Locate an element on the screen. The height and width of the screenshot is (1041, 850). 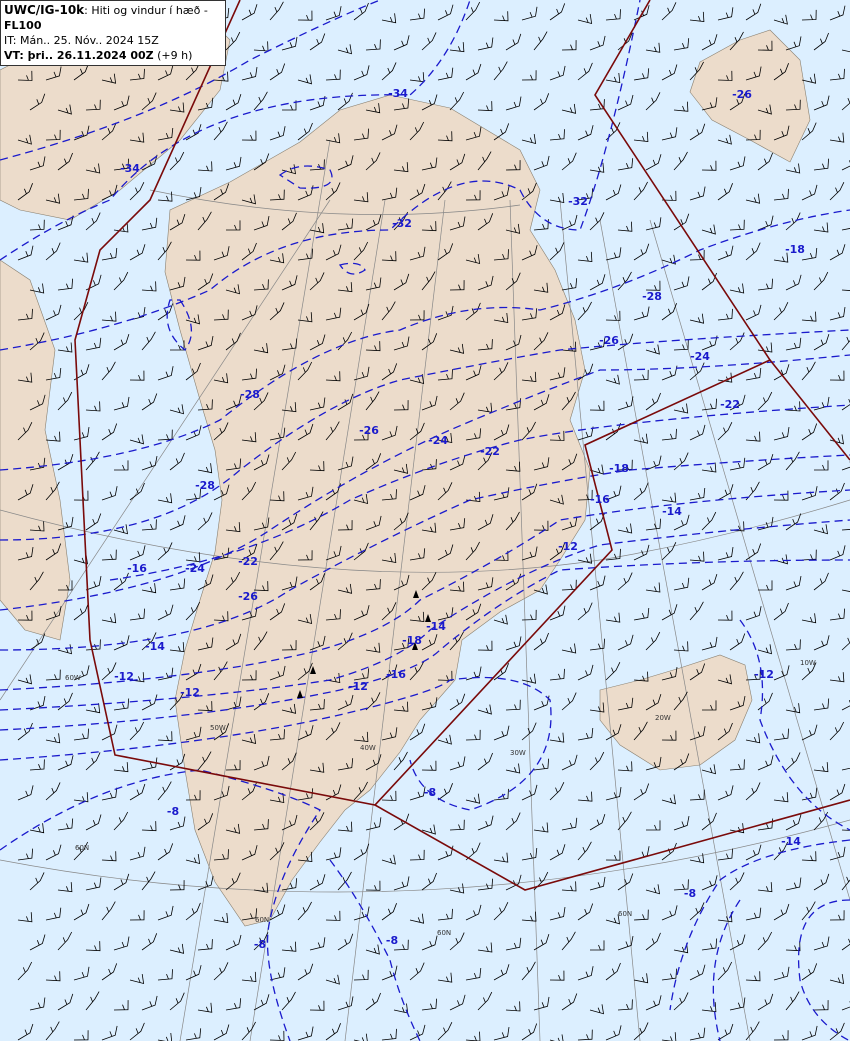
mountain-peak-markers is located at coordinates (364, 644).